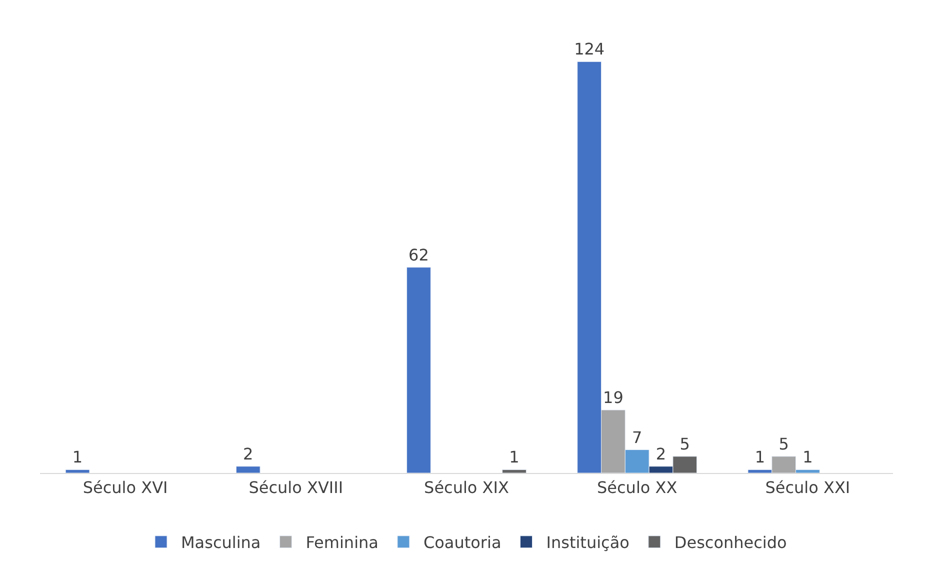 The image size is (933, 571). What do you see at coordinates (807, 488) in the screenshot?
I see `x-tick-label: Século XXI` at bounding box center [807, 488].